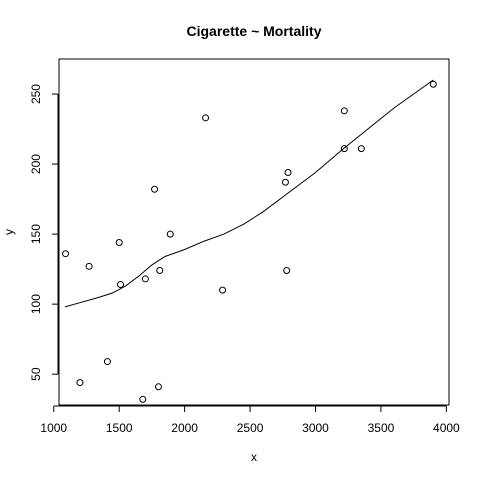 The image size is (480, 480). What do you see at coordinates (254, 457) in the screenshot?
I see `x-axis-label: x` at bounding box center [254, 457].